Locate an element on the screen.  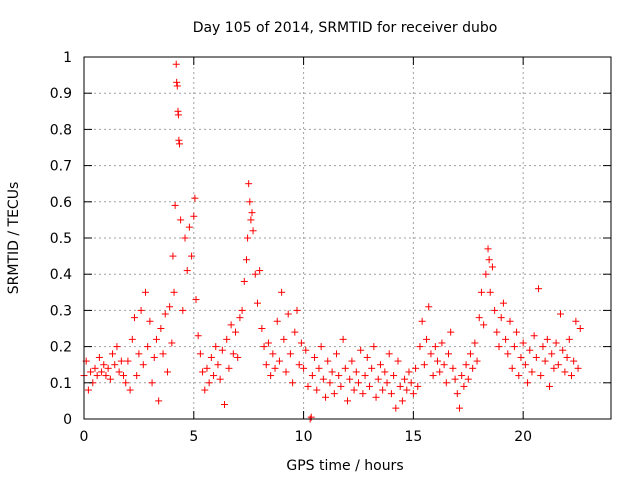
y-tick-label: 1 is located at coordinates (67, 58).